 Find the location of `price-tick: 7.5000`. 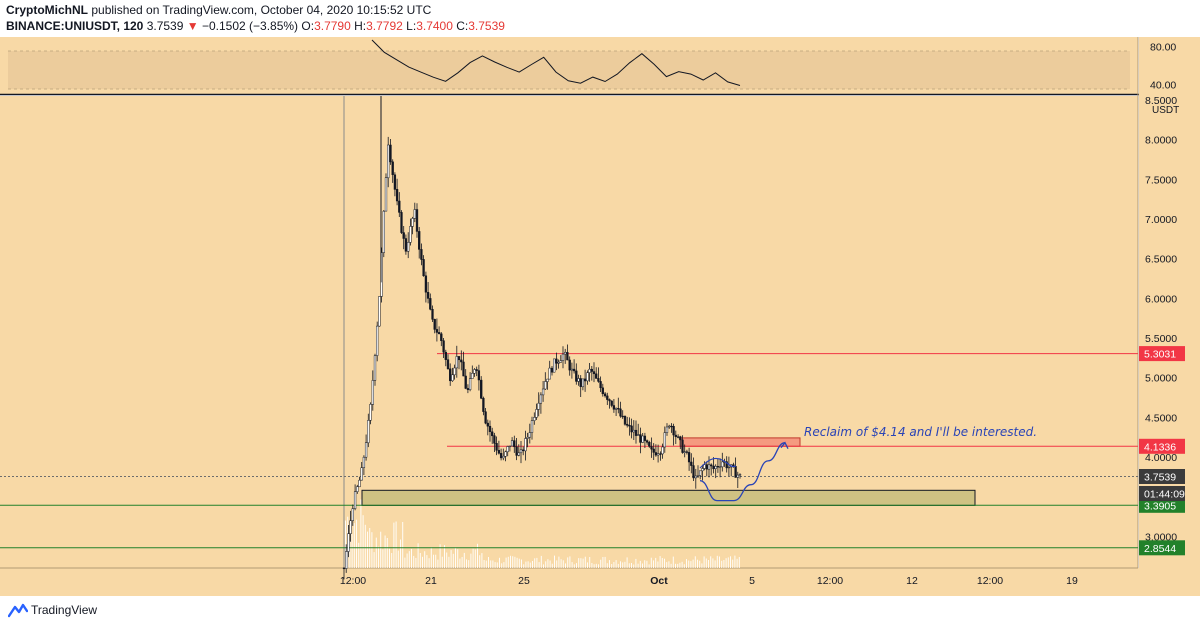

price-tick: 7.5000 is located at coordinates (1161, 180).